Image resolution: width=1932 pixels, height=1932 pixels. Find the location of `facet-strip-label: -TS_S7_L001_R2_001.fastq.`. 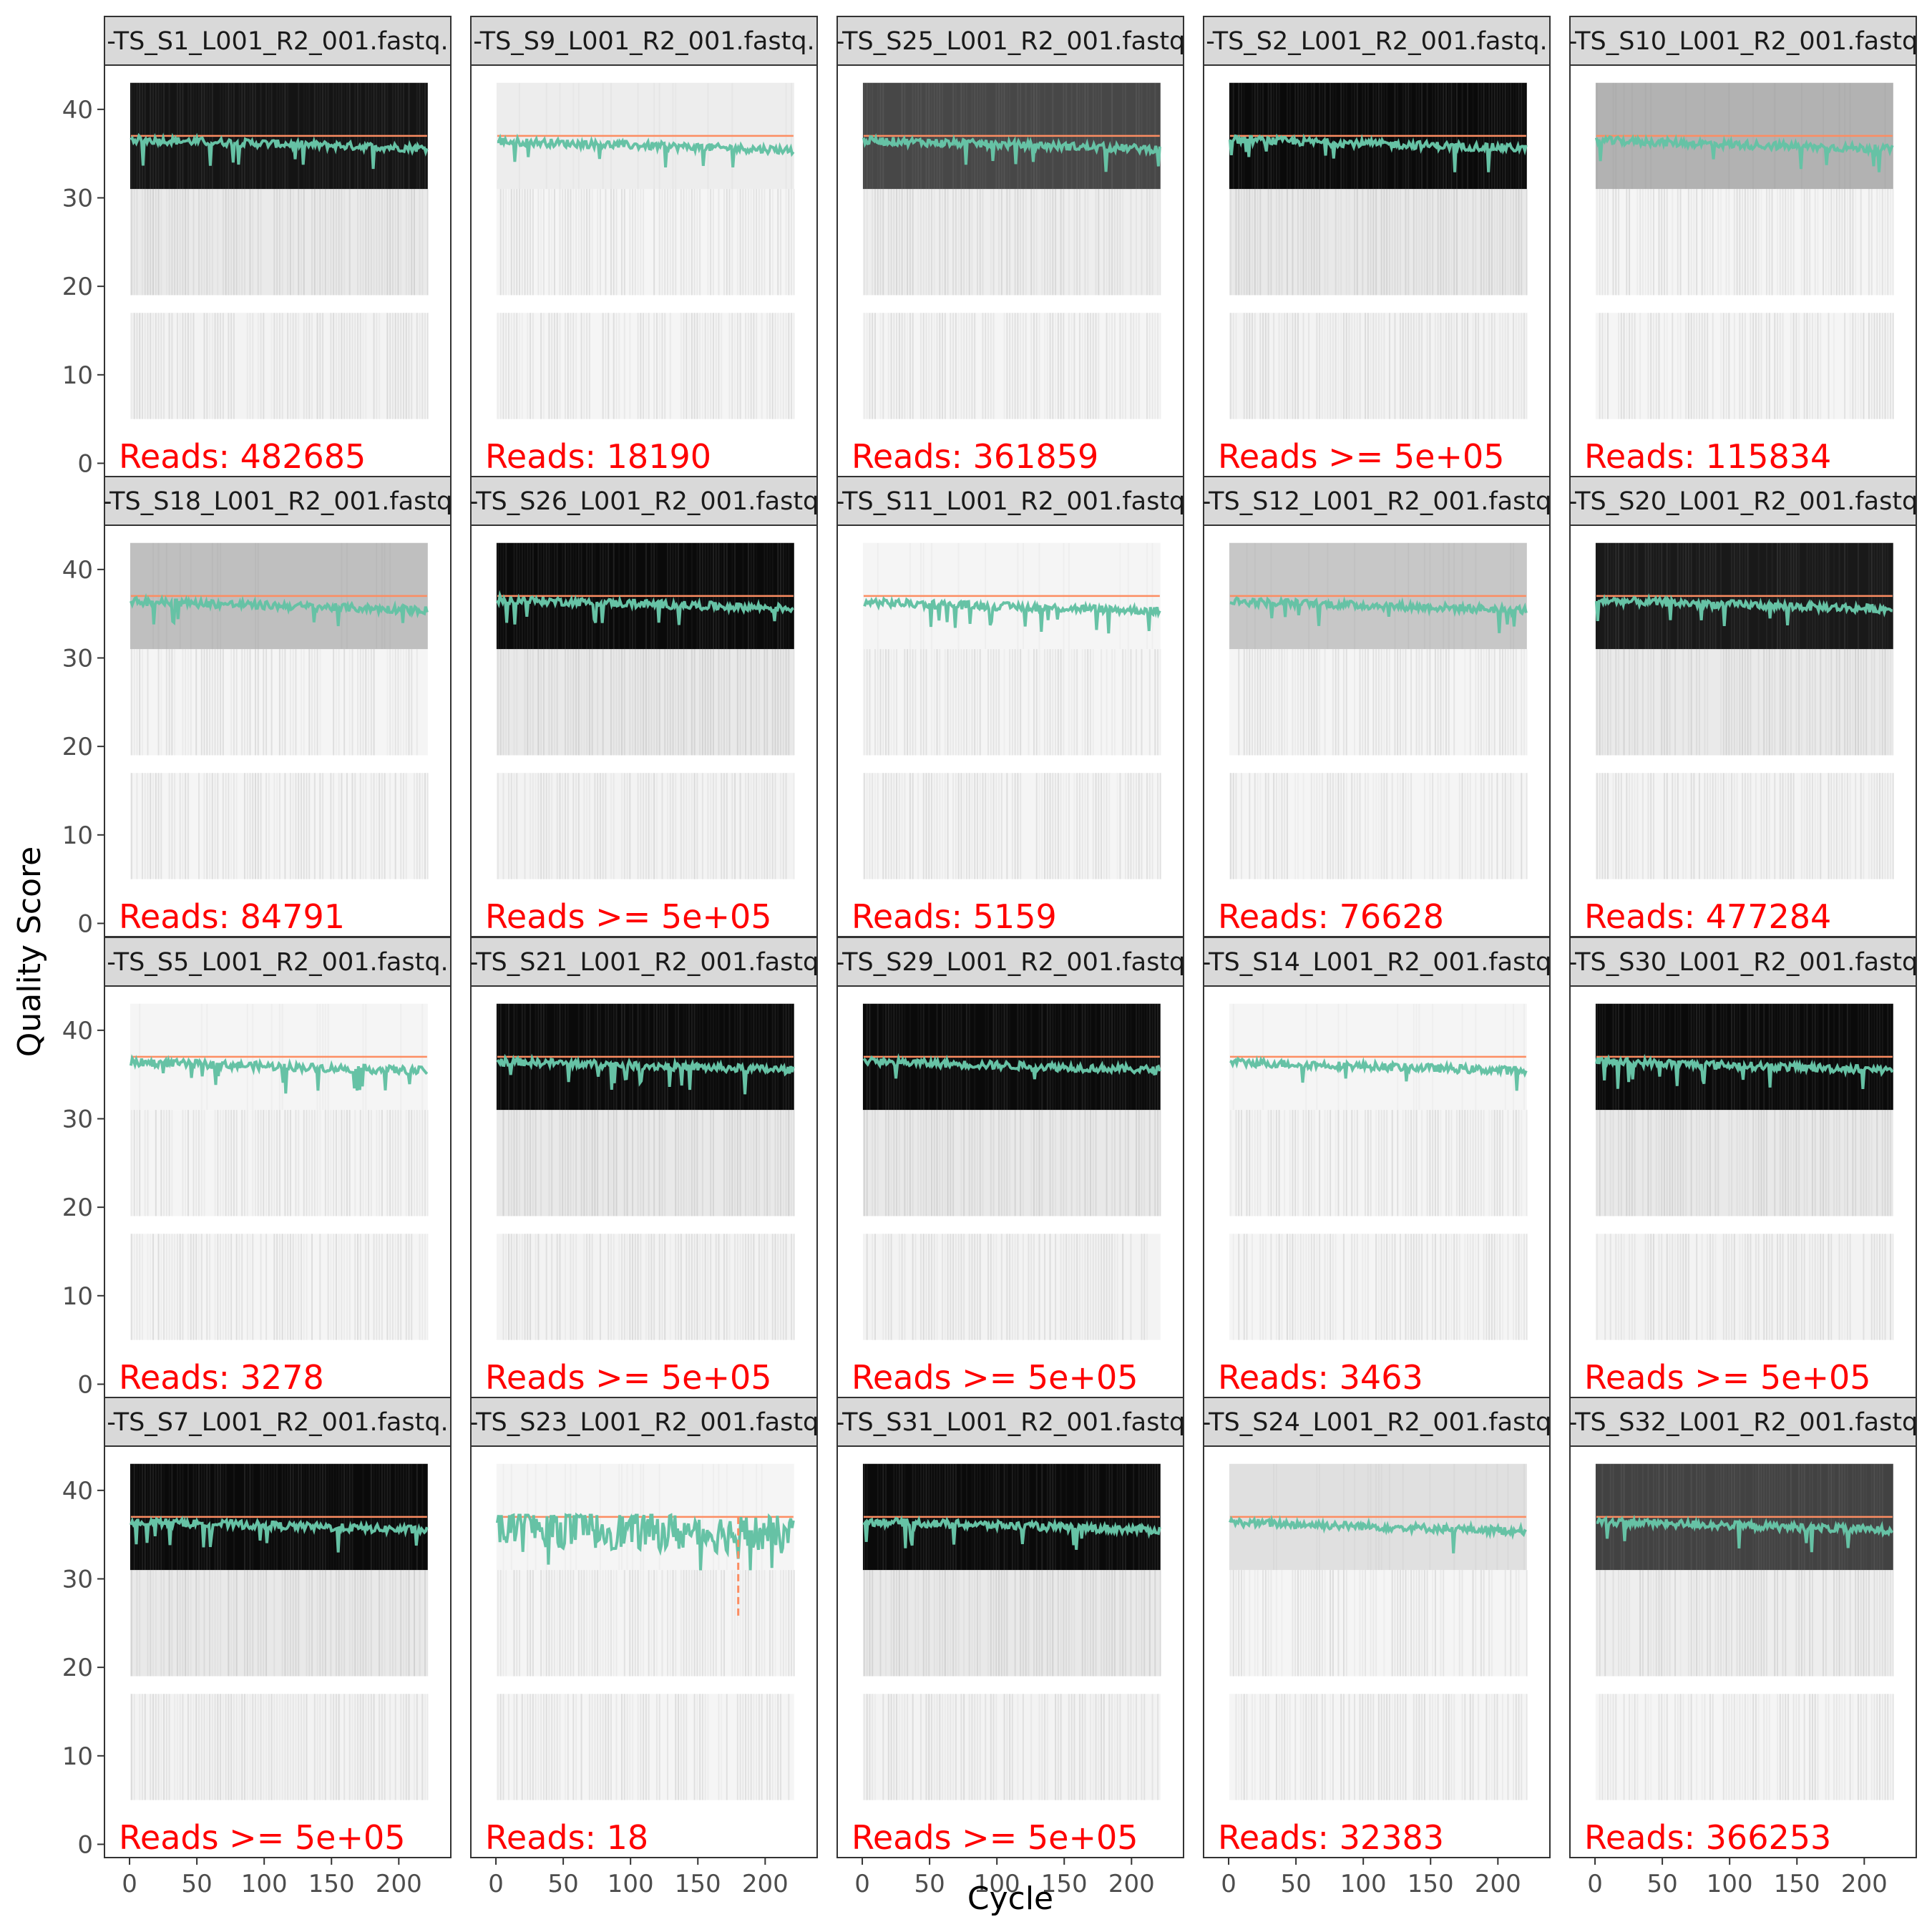

facet-strip-label: -TS_S7_L001_R2_001.fastq. is located at coordinates (277, 1422).